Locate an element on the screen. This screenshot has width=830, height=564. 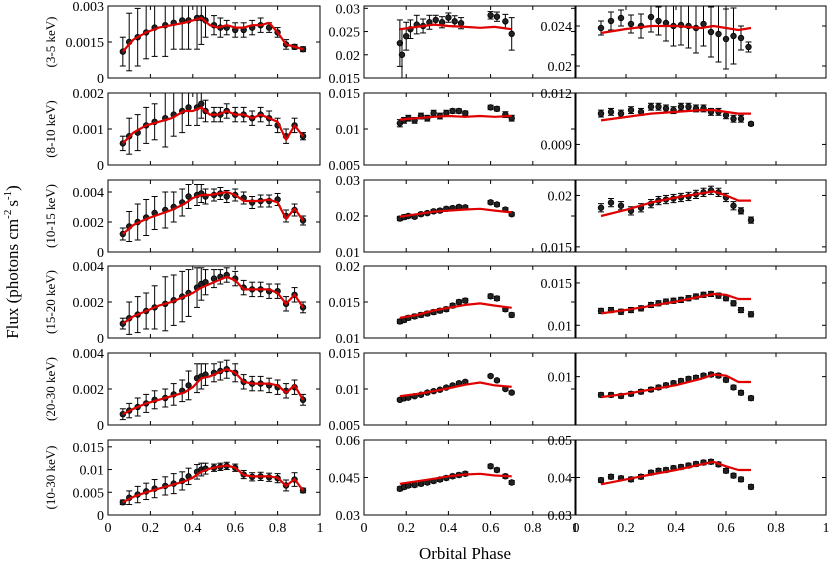
panel-r3-c2: 0.01 0.02 0.03 is located at coordinates (456, 217).